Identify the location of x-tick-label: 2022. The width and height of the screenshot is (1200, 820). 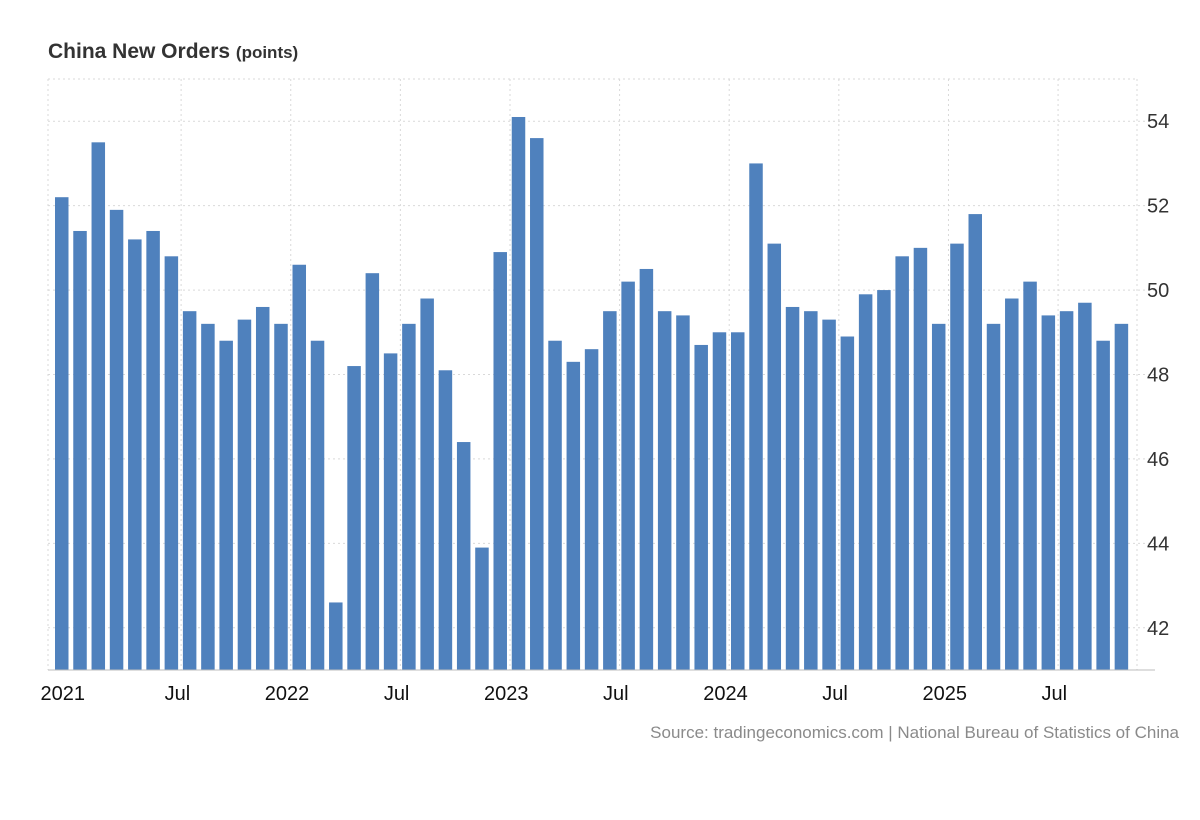
(287, 694).